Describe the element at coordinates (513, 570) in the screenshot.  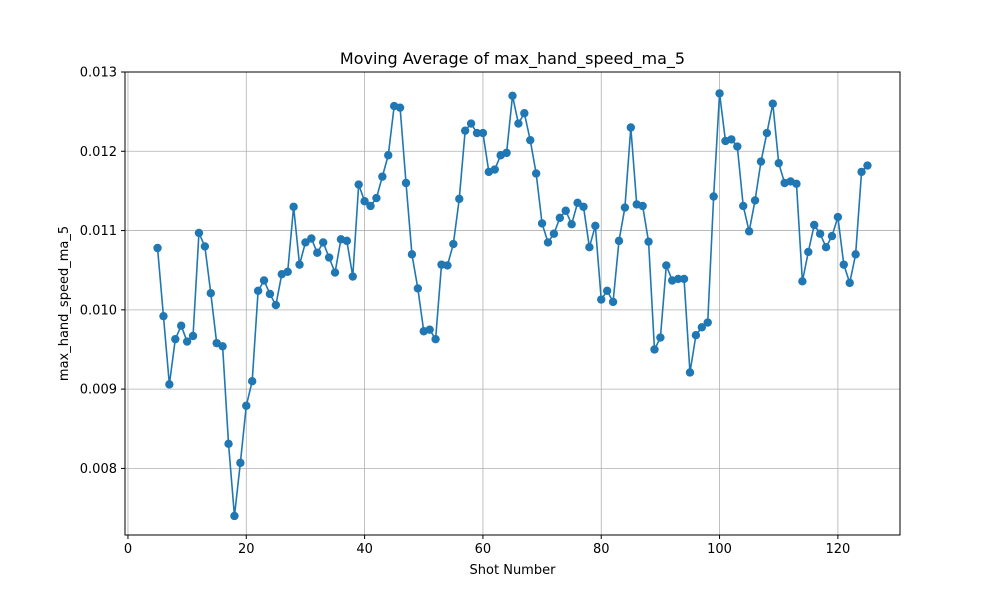
I see `x-axis-label: Shot Number` at that location.